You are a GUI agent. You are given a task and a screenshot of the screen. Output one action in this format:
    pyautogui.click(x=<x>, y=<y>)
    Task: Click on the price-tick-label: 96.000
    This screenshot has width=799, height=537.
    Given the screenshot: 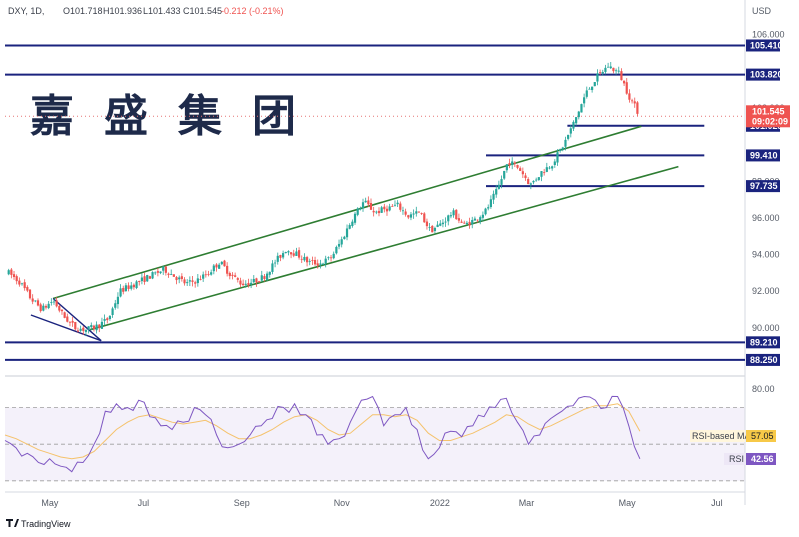 What is the action you would take?
    pyautogui.click(x=766, y=218)
    